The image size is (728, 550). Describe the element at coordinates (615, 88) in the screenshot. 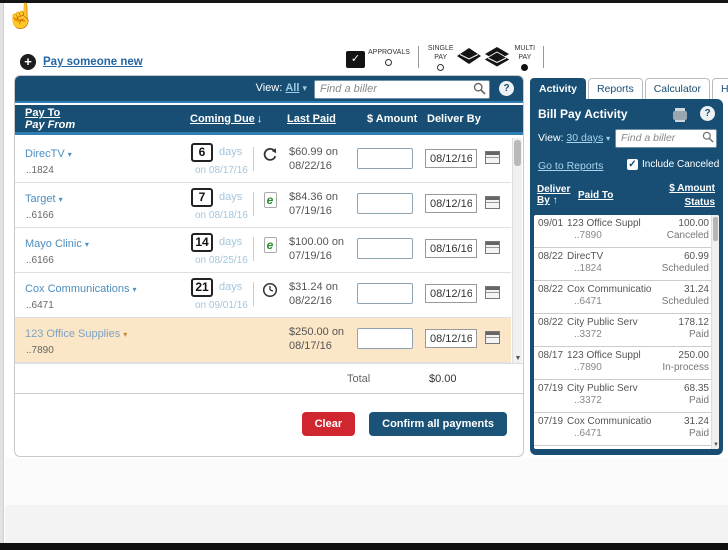

I see `tab-reports: Reports` at that location.